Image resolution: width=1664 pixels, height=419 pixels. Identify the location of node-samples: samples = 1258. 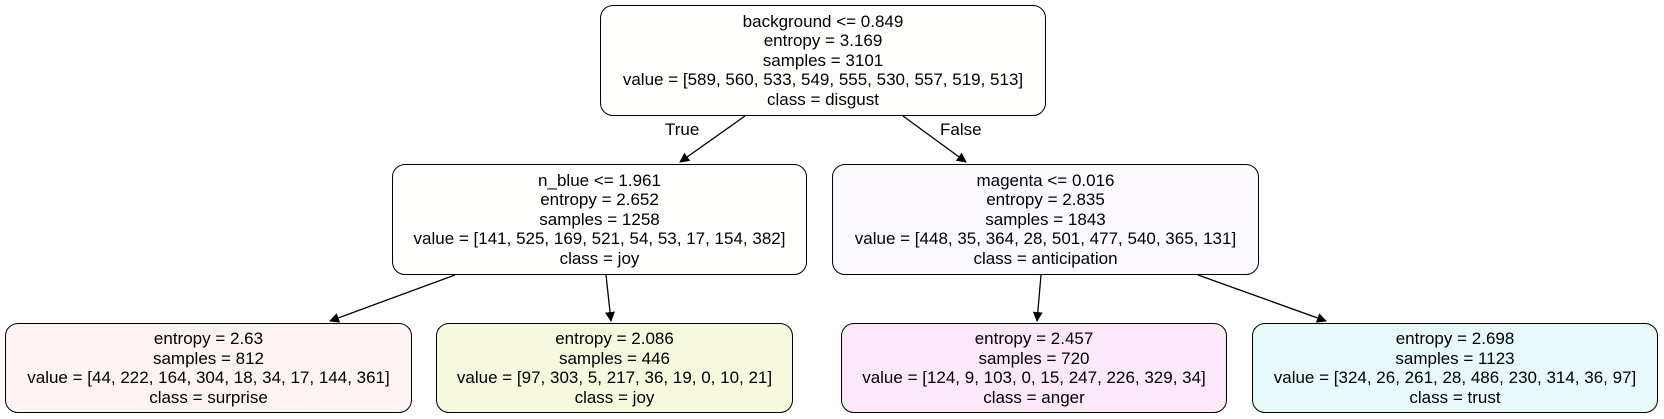
(599, 219).